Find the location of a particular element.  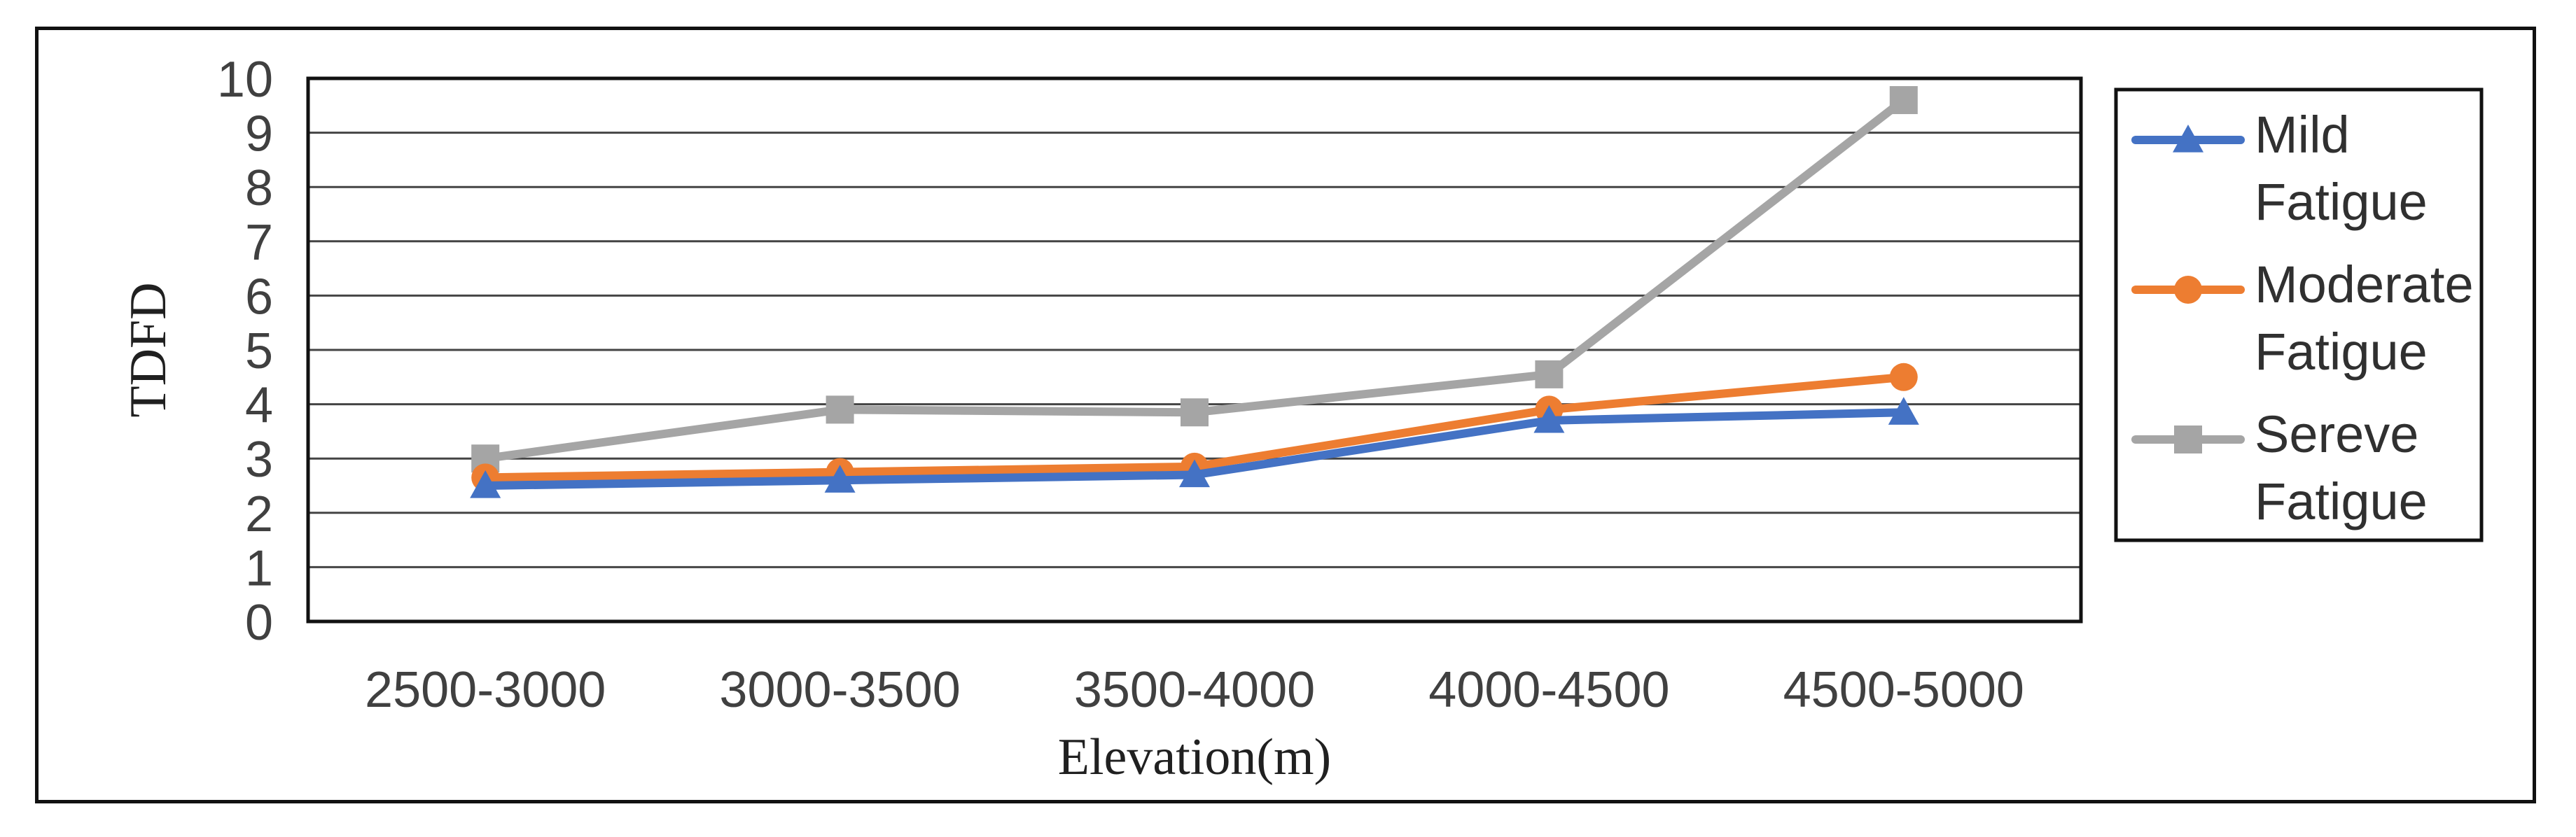

legend-entry: Mild Fatigue is located at coordinates (2279, 168).